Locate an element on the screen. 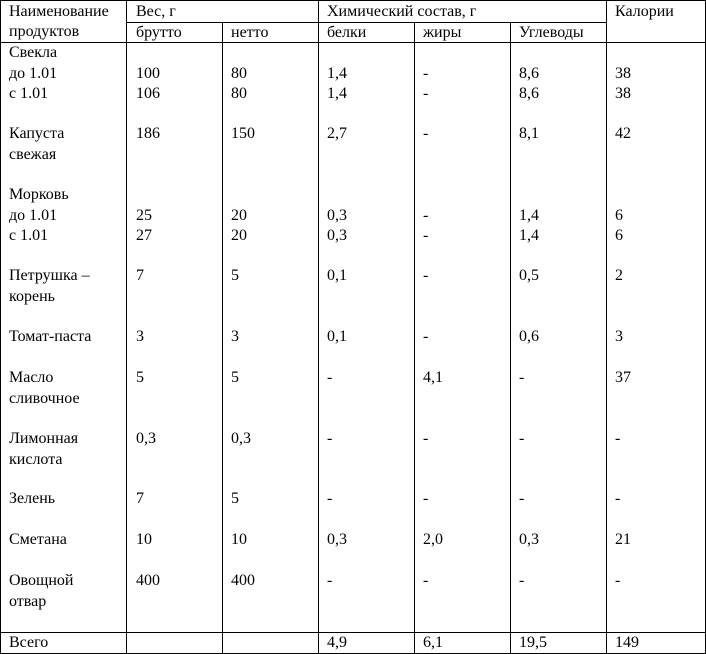 The height and width of the screenshot is (654, 706). row-10-carbs-line-1: - is located at coordinates (522, 580).